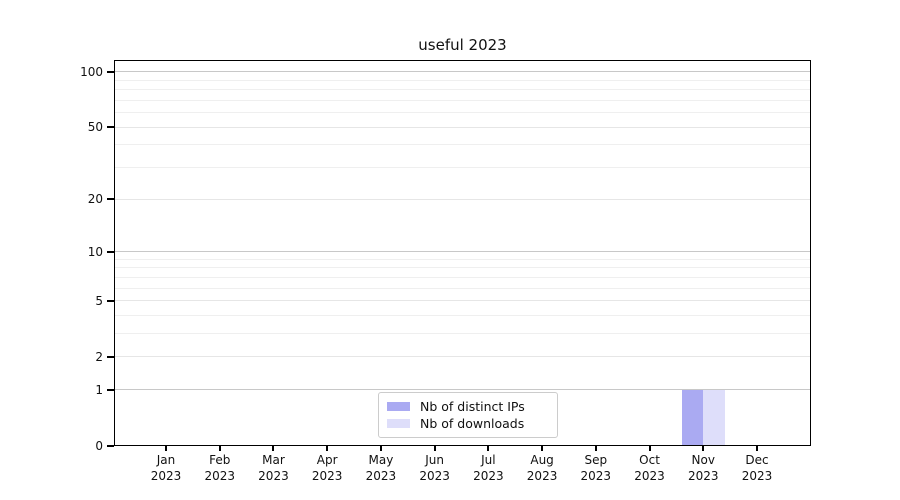 This screenshot has height=500, width=900. Describe the element at coordinates (166, 460) in the screenshot. I see `x-tick-month: Jan` at that location.